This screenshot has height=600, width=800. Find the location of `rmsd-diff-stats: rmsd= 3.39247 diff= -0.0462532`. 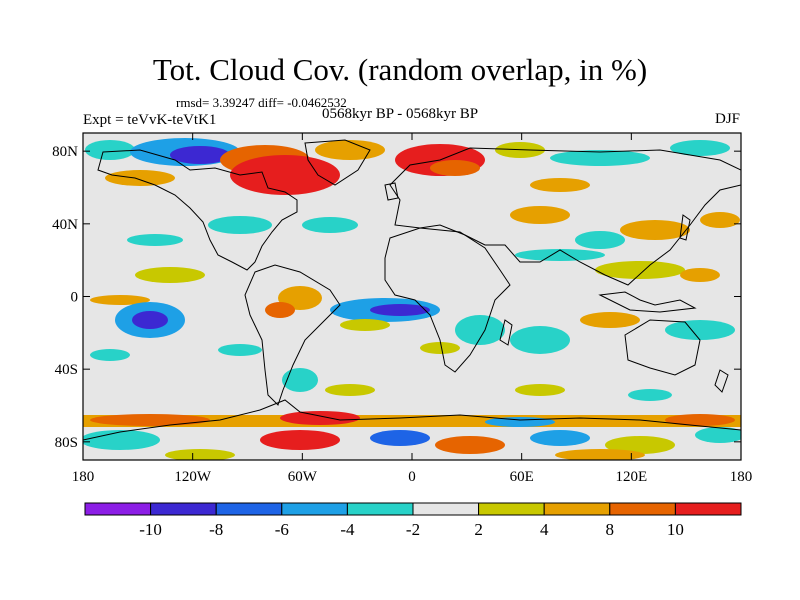

rmsd-diff-stats: rmsd= 3.39247 diff= -0.0462532 is located at coordinates (261, 102).